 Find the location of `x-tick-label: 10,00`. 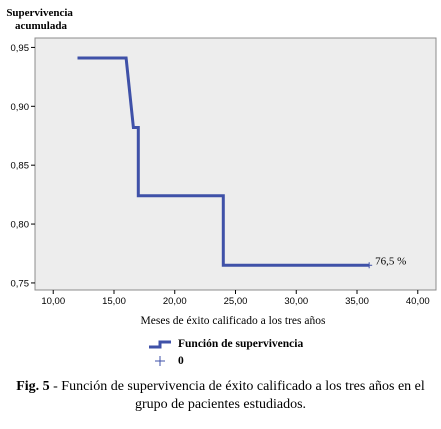

x-tick-label: 10,00 is located at coordinates (53, 301).